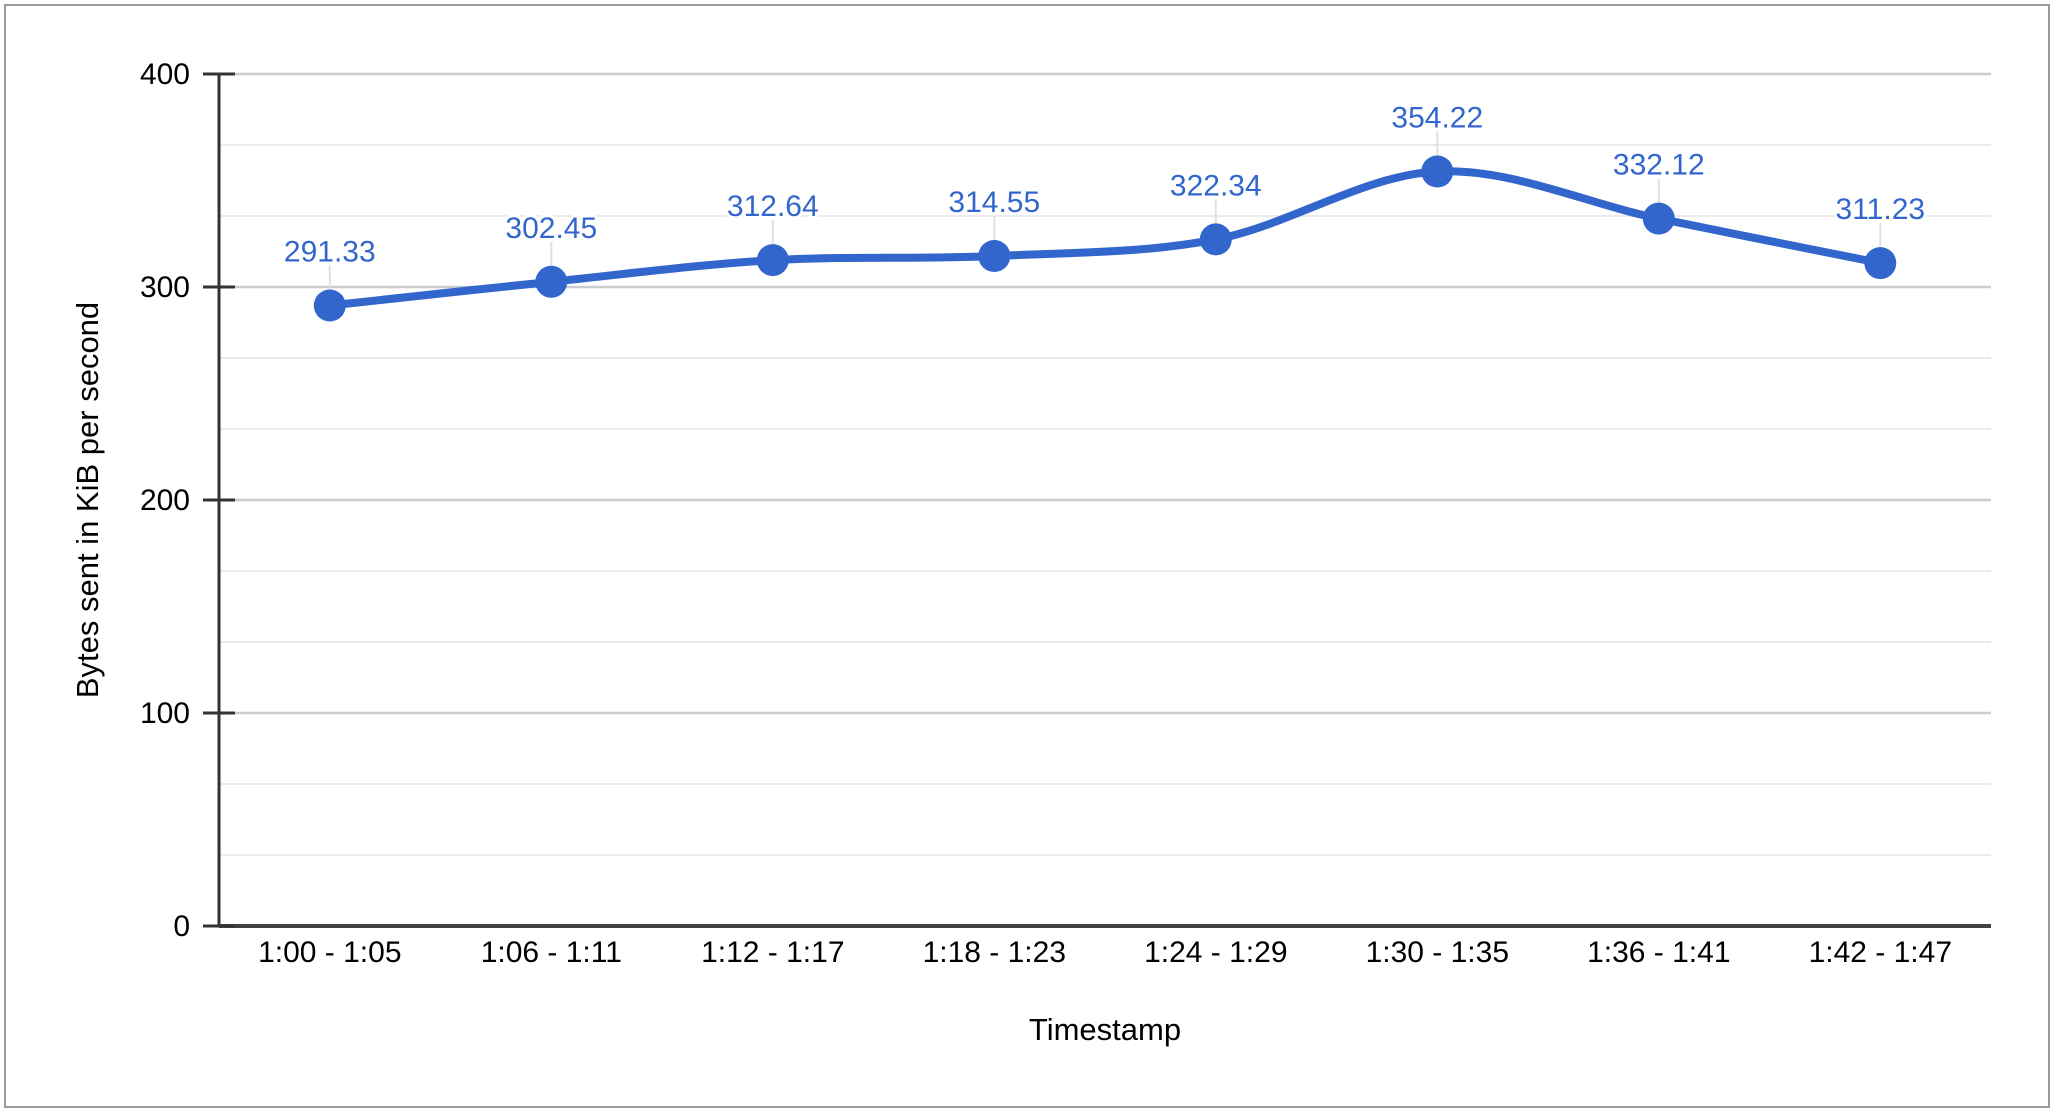 The image size is (2054, 1112). What do you see at coordinates (551, 952) in the screenshot?
I see `x-axis-tick-label: 1:06 - 1:11` at bounding box center [551, 952].